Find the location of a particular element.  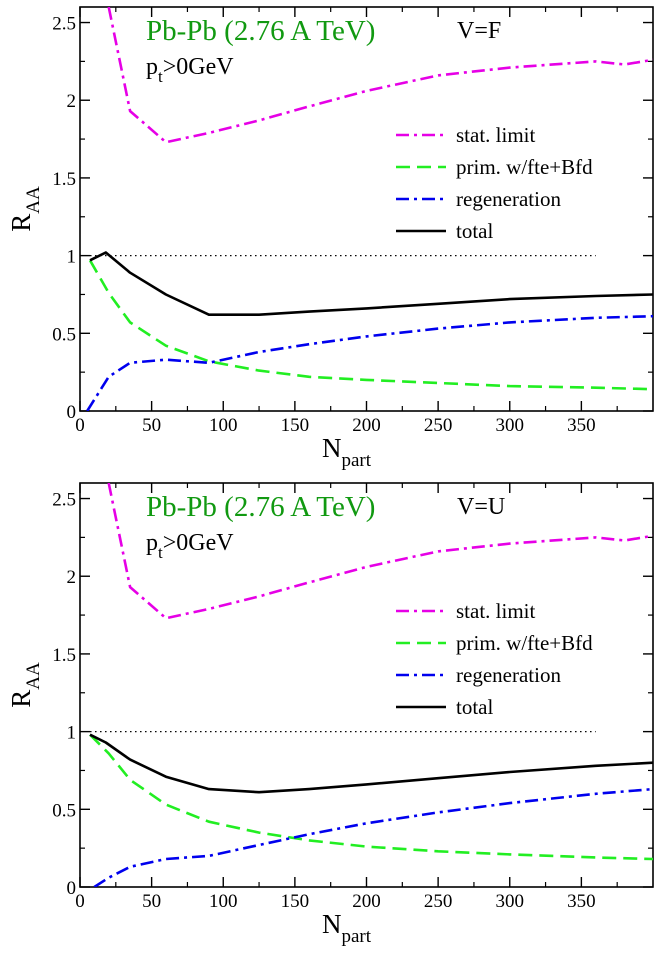

panel-tag: V=F is located at coordinates (479, 31).